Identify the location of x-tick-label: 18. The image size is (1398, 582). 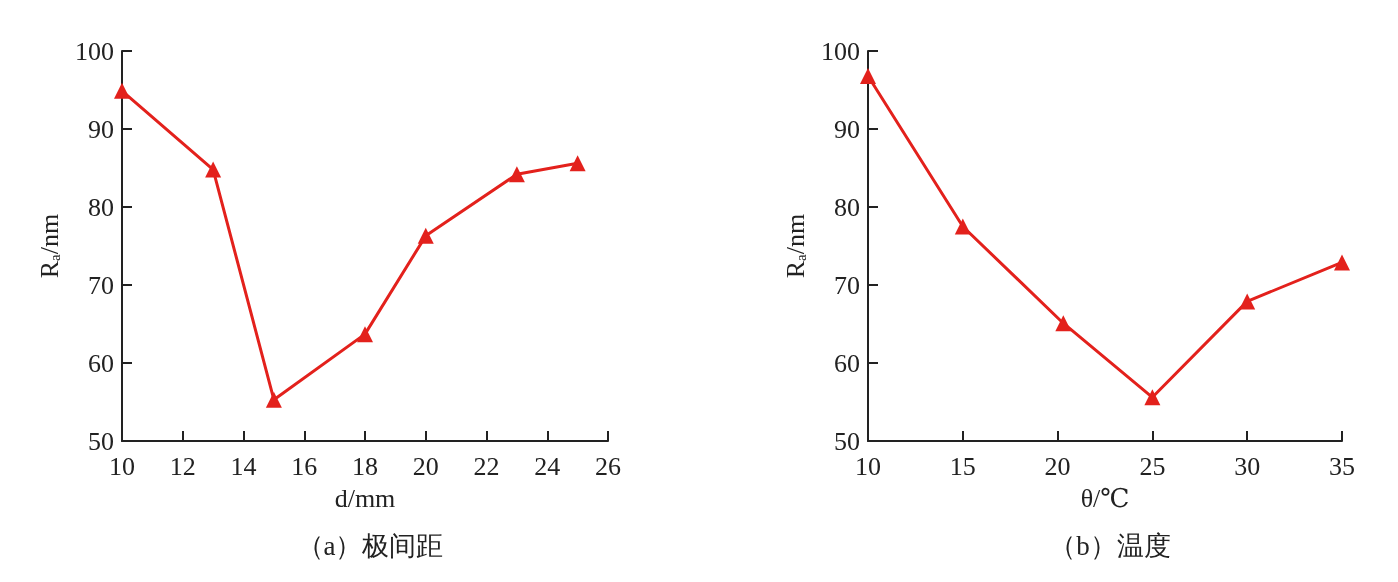
(365, 466).